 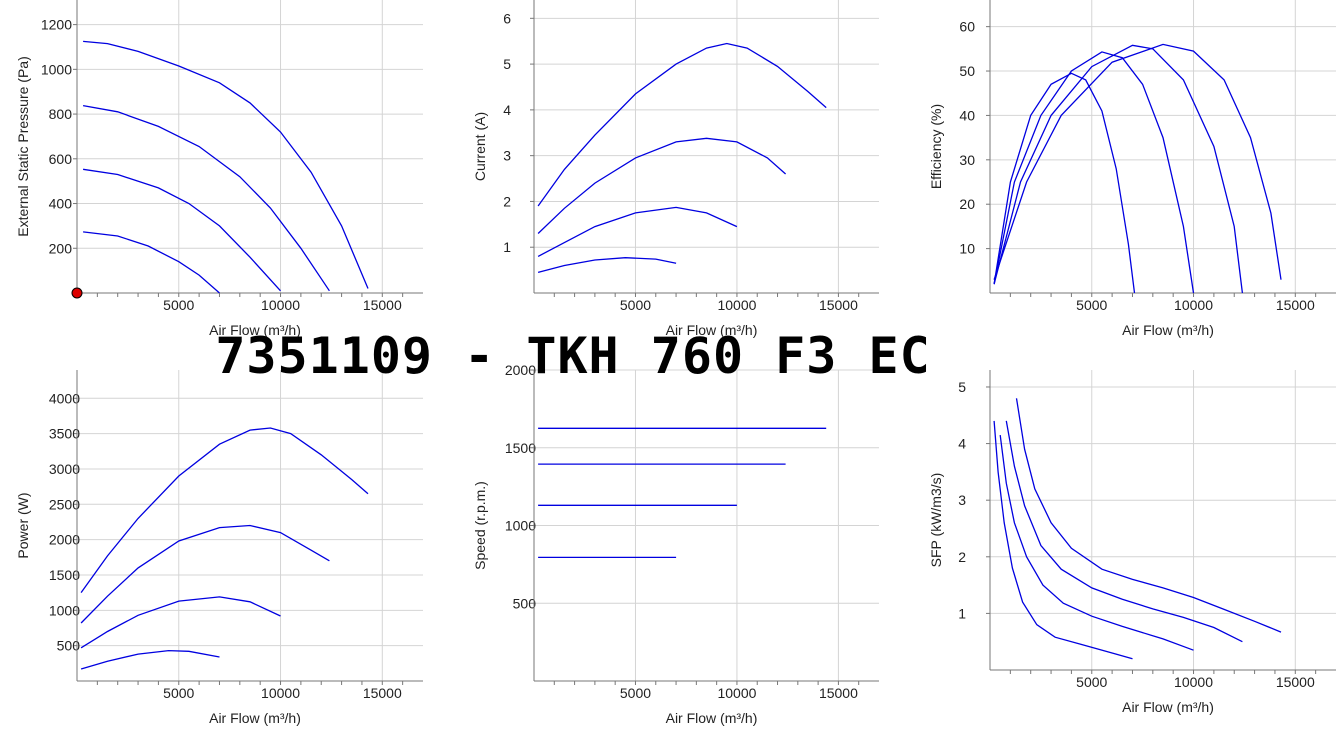 I want to click on y-tick-label: 200, so click(x=61, y=248).